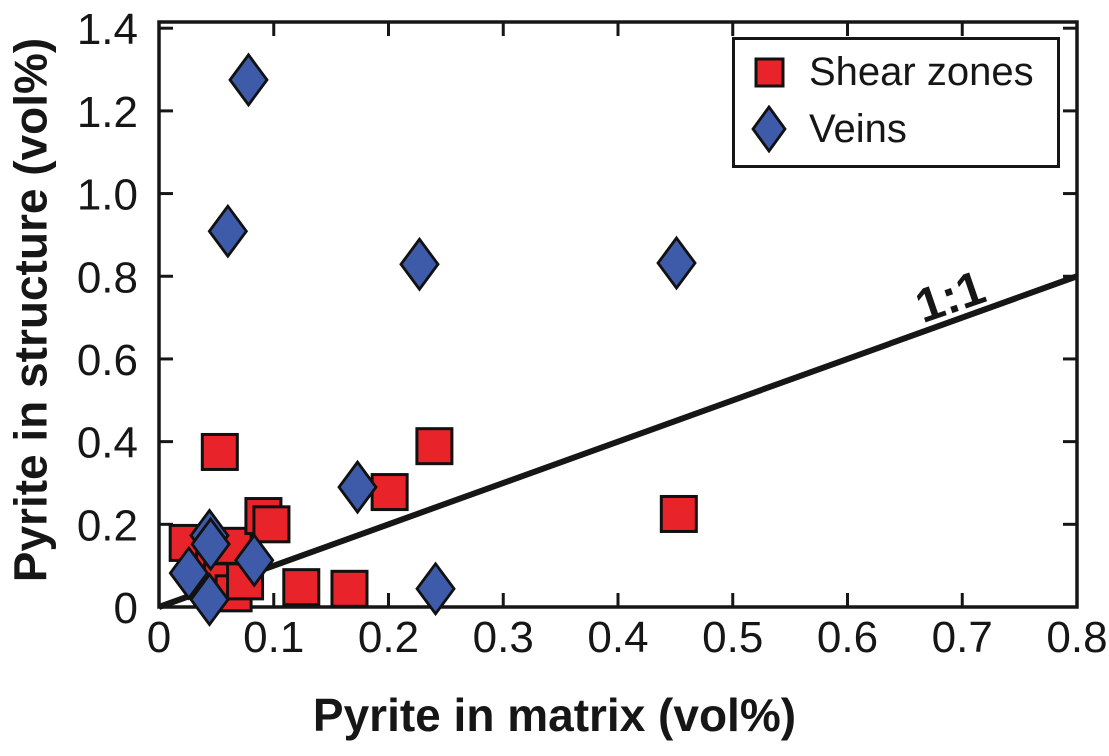 Image resolution: width=1109 pixels, height=756 pixels. What do you see at coordinates (858, 128) in the screenshot?
I see `legend-label-veins: Veins` at bounding box center [858, 128].